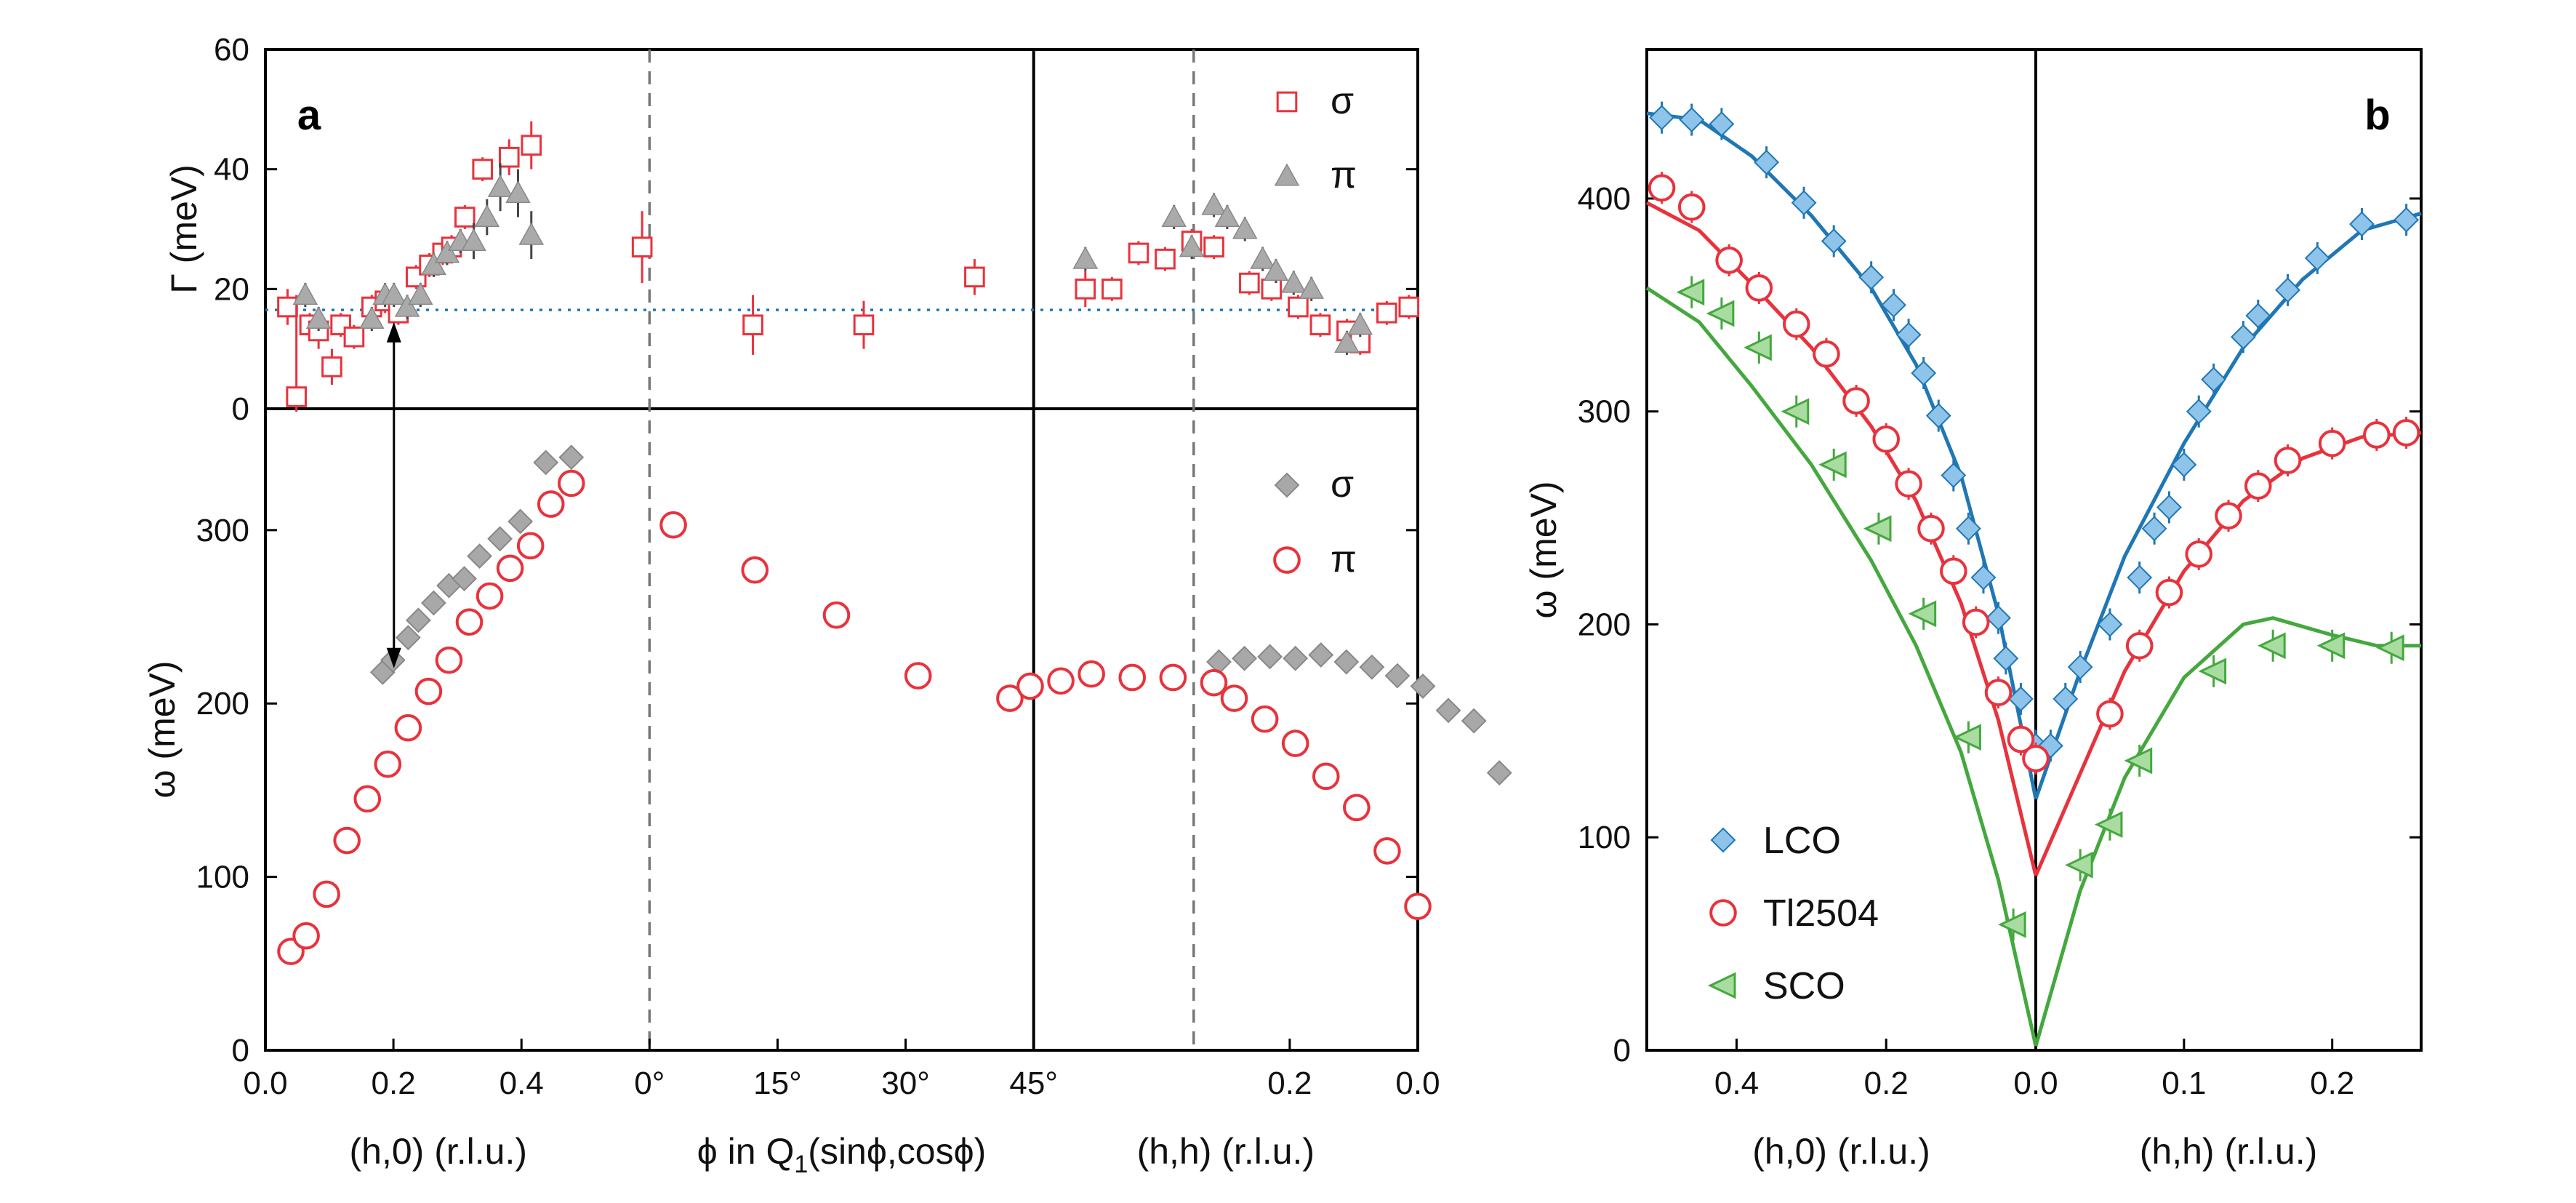 This screenshot has width=2576, height=1203. Describe the element at coordinates (1802, 841) in the screenshot. I see `legend-b-label-0: LCO` at that location.